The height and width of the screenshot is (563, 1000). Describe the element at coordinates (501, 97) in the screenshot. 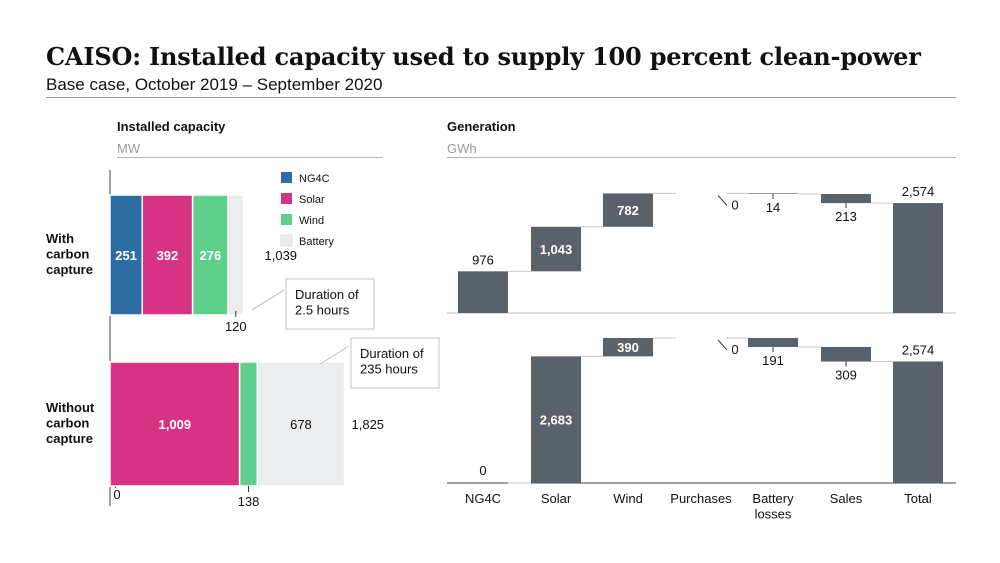

I see `title-divider` at that location.